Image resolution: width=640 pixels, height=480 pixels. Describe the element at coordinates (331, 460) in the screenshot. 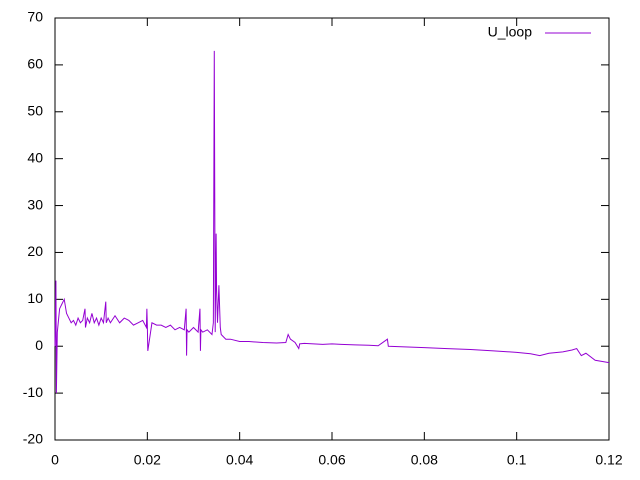

I see `x-tick-label: 0.06` at that location.